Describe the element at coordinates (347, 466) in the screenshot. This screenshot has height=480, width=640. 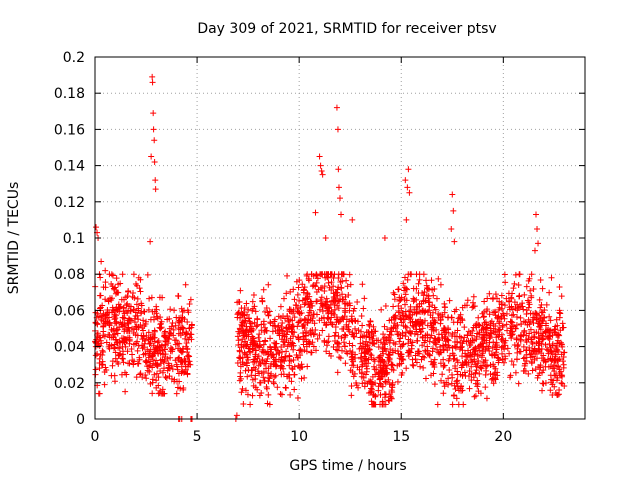
I see `x-axis-label: GPS time / hours` at that location.